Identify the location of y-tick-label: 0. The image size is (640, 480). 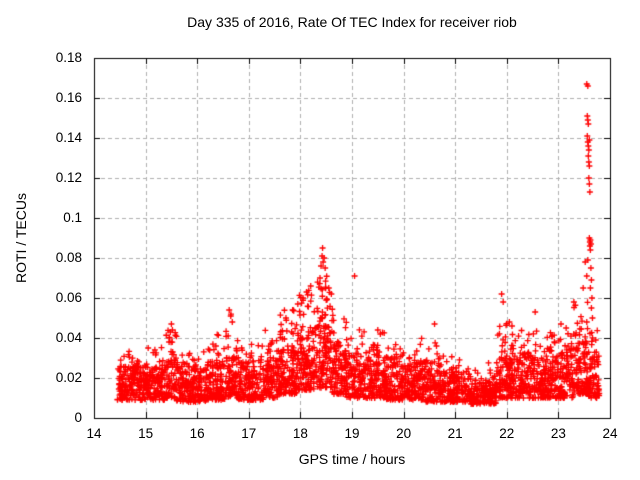
(78, 417).